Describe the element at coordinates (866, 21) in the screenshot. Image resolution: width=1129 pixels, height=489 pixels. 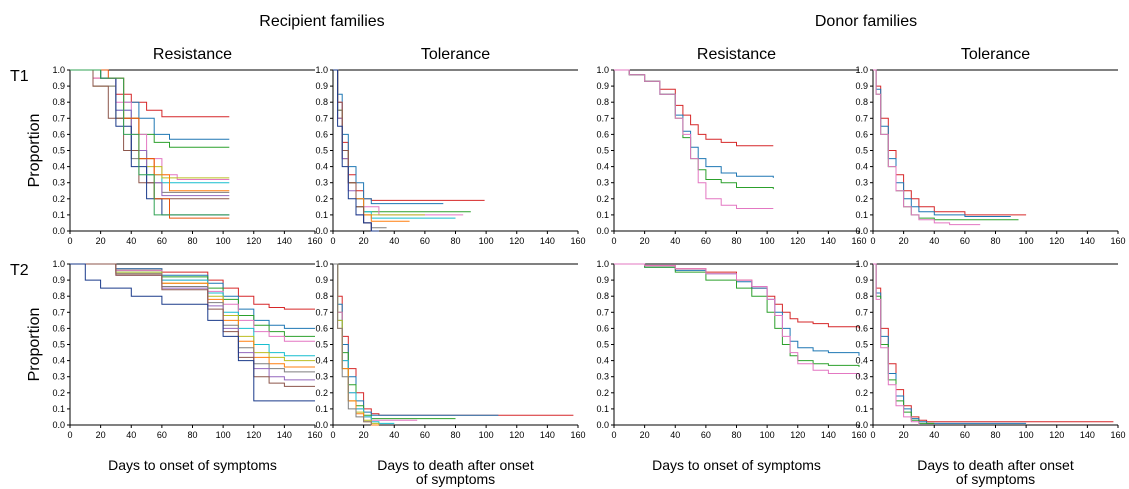
I see `group-label-donor: Donor families` at that location.